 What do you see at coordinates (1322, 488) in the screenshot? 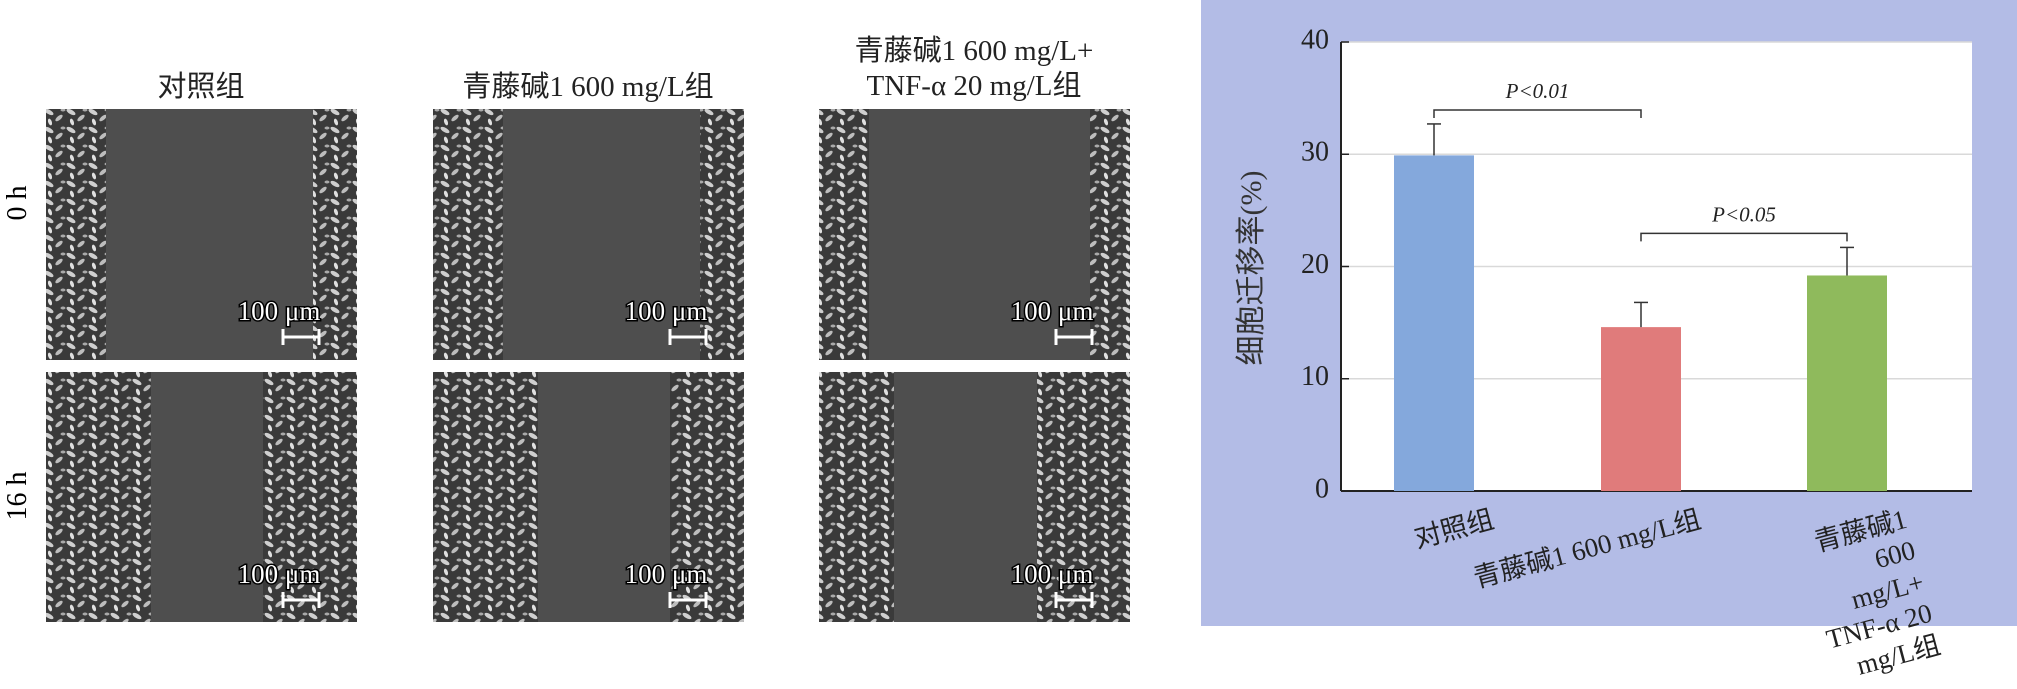
I see `y-tick-label: 0` at bounding box center [1322, 488].